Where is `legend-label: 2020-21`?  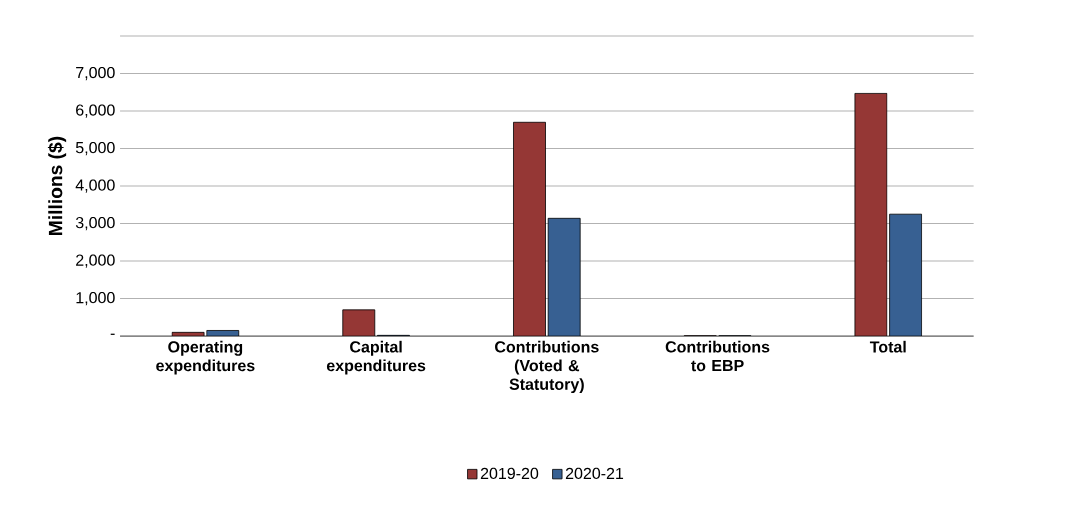
legend-label: 2020-21 is located at coordinates (594, 473).